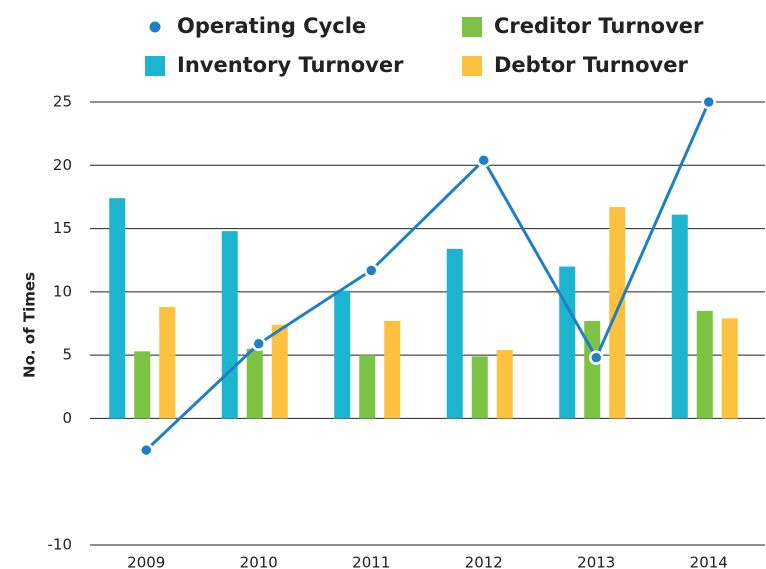 This screenshot has height=569, width=766. Describe the element at coordinates (371, 561) in the screenshot. I see `x-tick-label: 2011` at that location.